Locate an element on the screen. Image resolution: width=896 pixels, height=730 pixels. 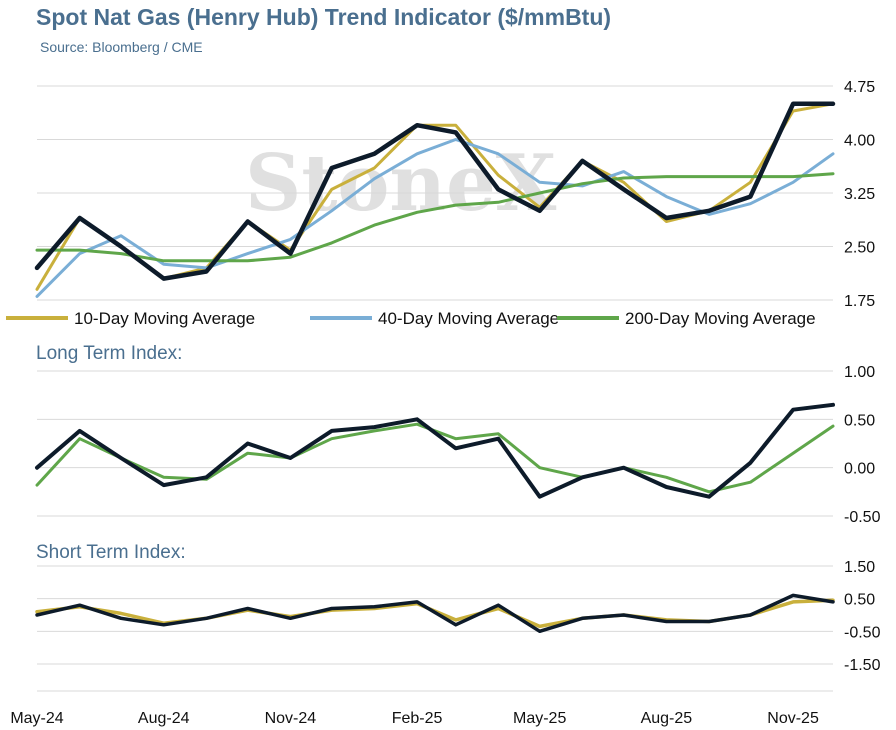
long-term-title: Long Term Index: is located at coordinates (109, 353).